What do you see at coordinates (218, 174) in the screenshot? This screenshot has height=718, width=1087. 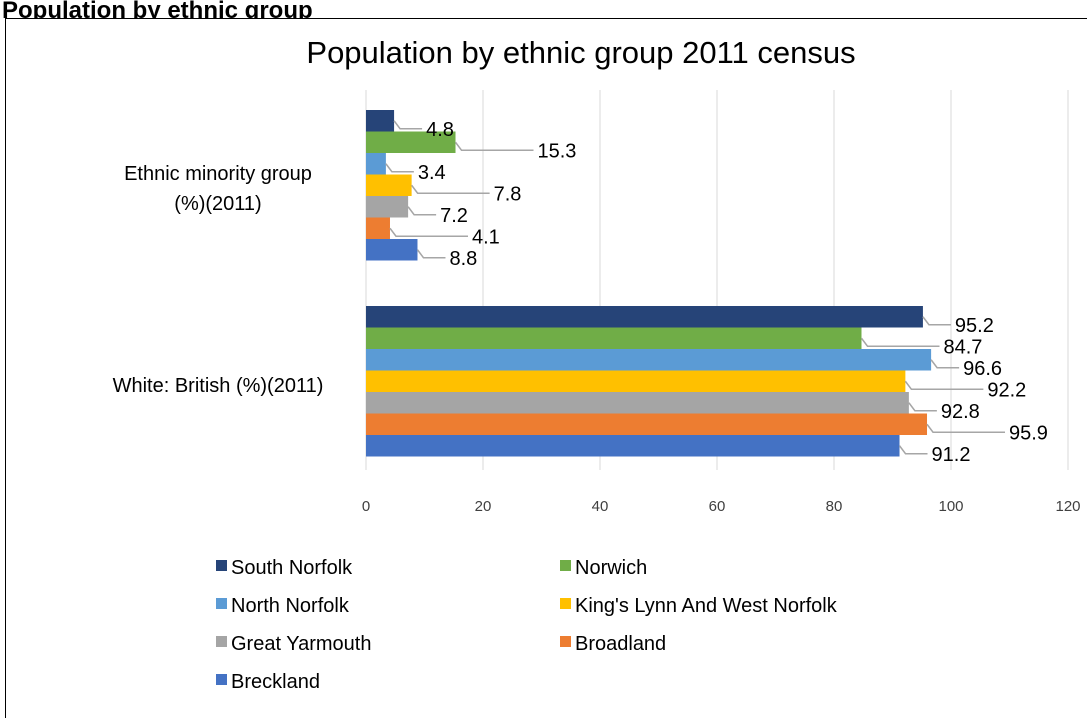 I see `category-label: Ethnic minority group` at bounding box center [218, 174].